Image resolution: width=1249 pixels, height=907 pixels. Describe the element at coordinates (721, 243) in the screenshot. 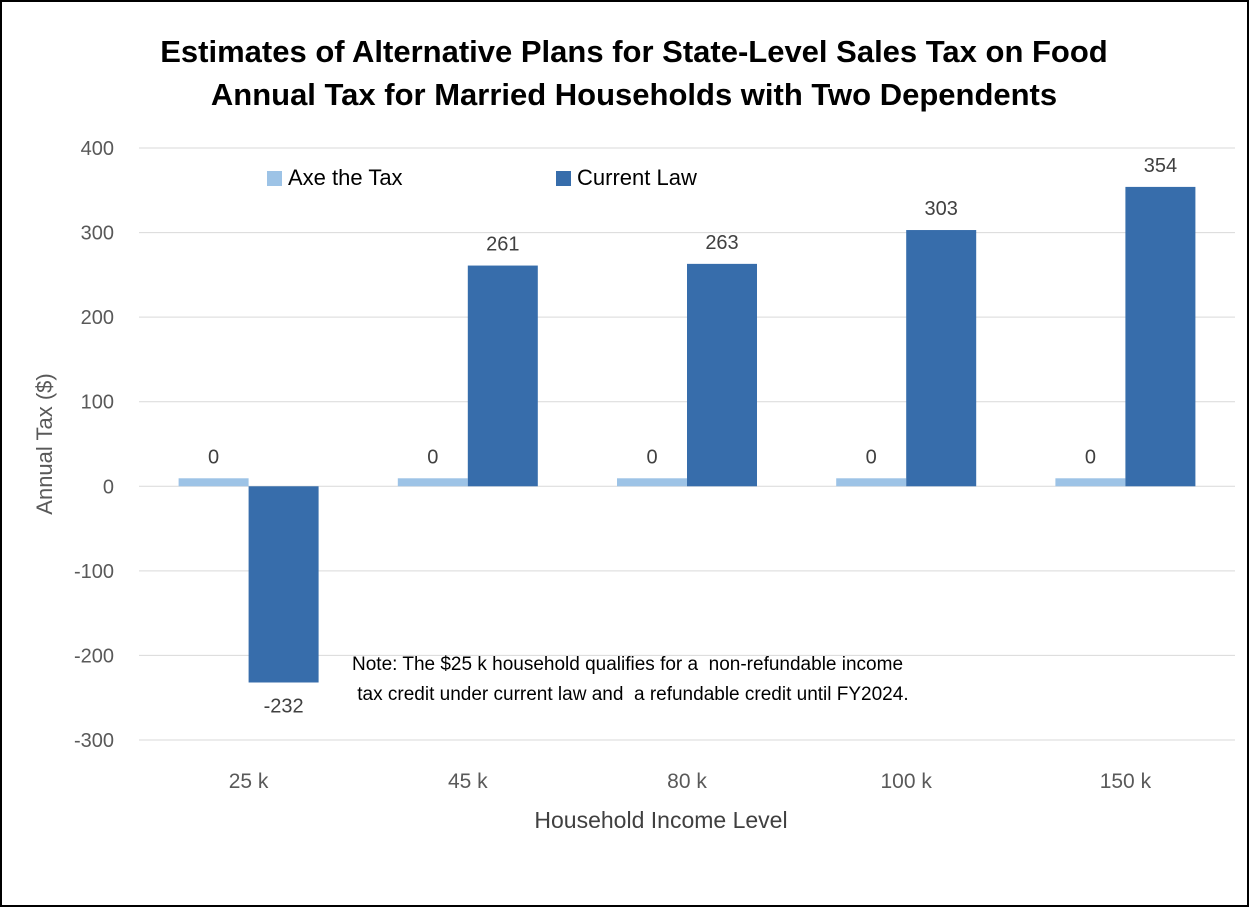

I see `data-label-current-law-80-k: 263` at that location.